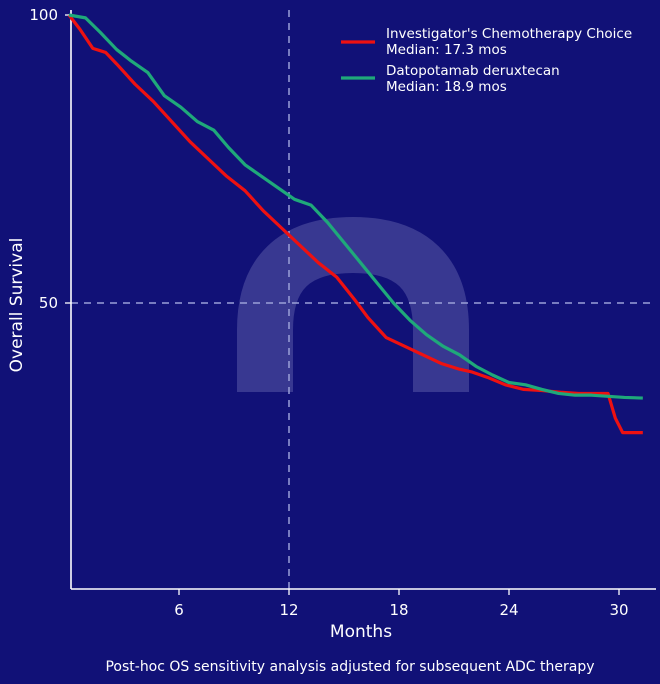 This screenshot has height=684, width=660. I want to click on legend-median-chemotherapy: Median: 17.3 mos, so click(446, 50).